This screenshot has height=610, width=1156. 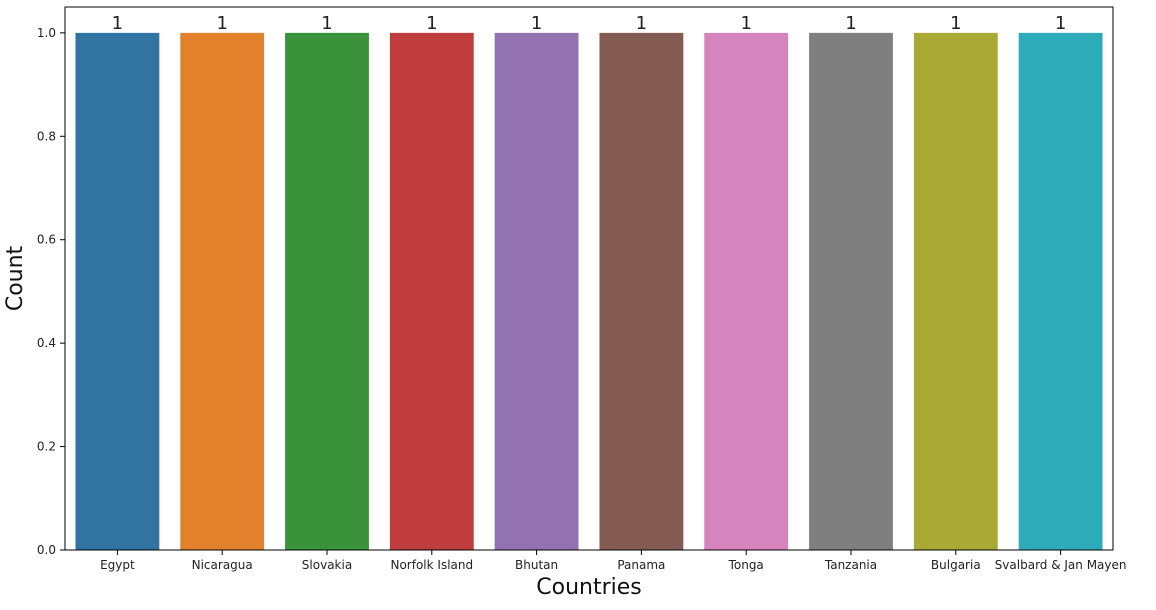 What do you see at coordinates (746, 565) in the screenshot?
I see `x-tick-label: Tonga` at bounding box center [746, 565].